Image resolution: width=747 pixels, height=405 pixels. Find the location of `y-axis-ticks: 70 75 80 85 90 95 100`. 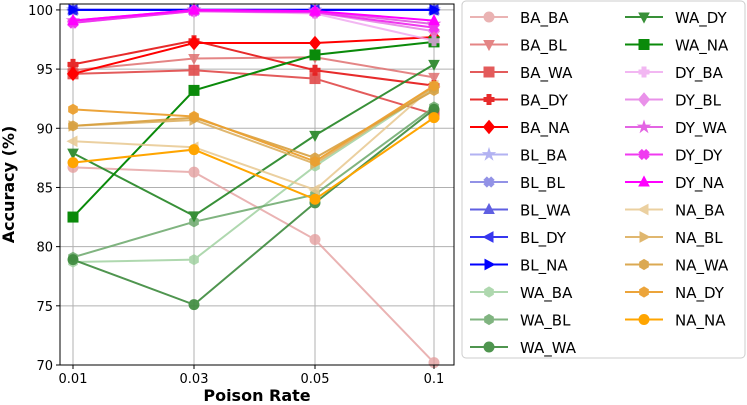

y-axis-ticks: 70 75 80 85 90 95 100 is located at coordinates (44, 189).